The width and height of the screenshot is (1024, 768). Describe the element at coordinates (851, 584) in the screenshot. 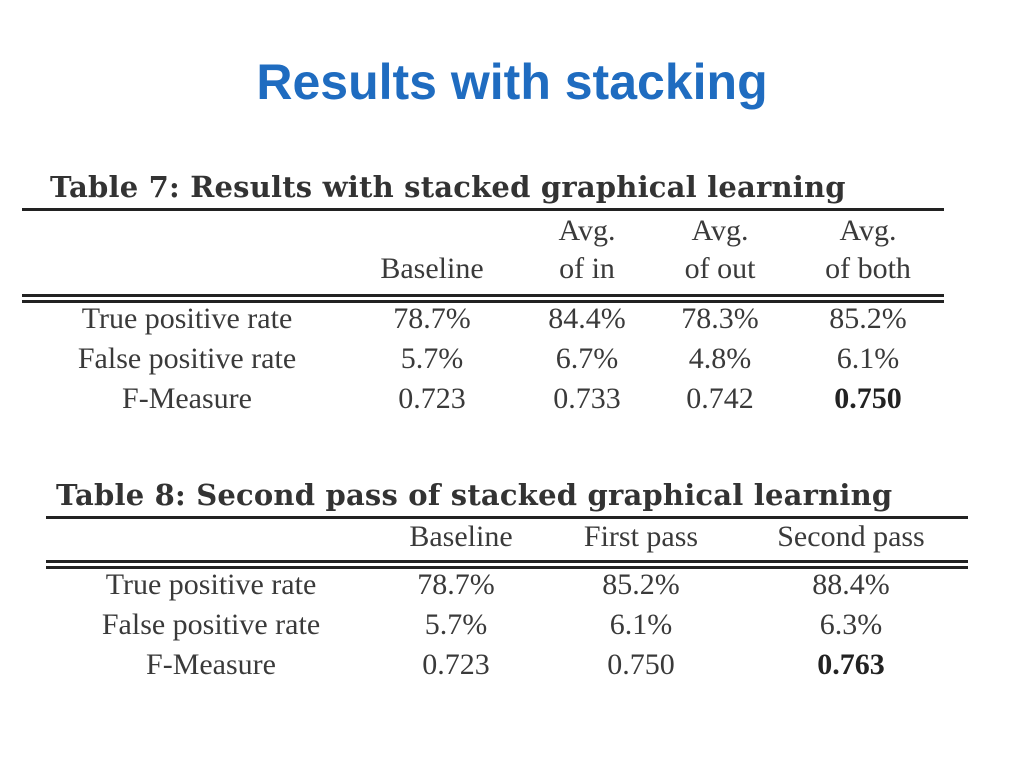

I see `table-8-cell: 88.4%` at that location.